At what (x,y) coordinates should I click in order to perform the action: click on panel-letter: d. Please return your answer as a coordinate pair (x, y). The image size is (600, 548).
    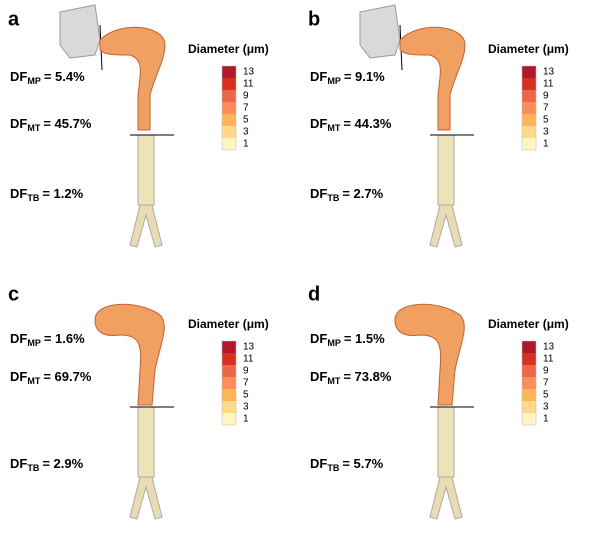
    Looking at the image, I should click on (314, 294).